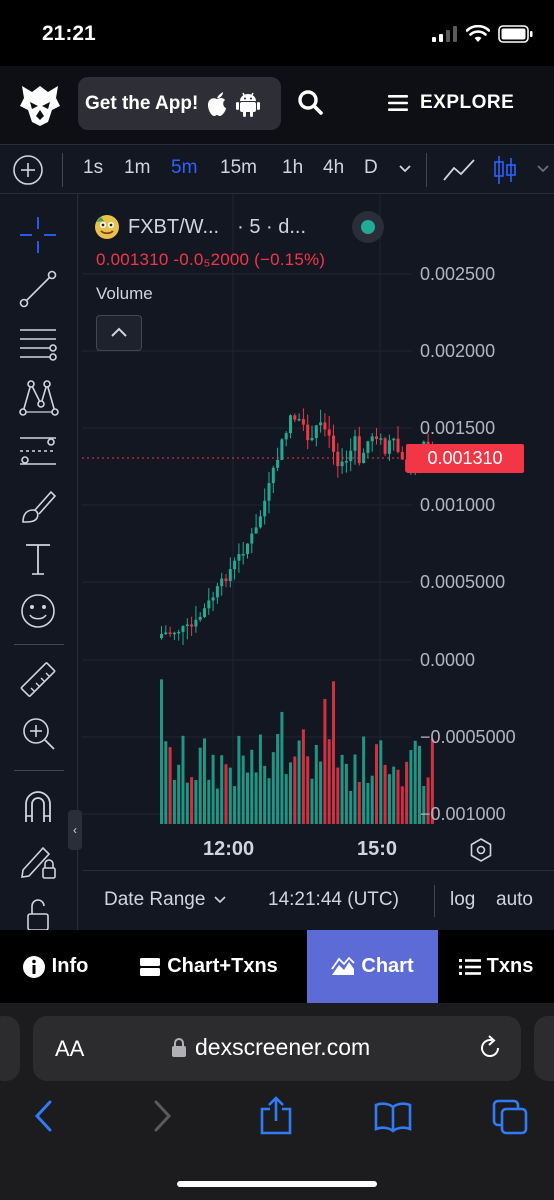 The height and width of the screenshot is (1200, 554). I want to click on emoji-tool-icon, so click(38, 611).